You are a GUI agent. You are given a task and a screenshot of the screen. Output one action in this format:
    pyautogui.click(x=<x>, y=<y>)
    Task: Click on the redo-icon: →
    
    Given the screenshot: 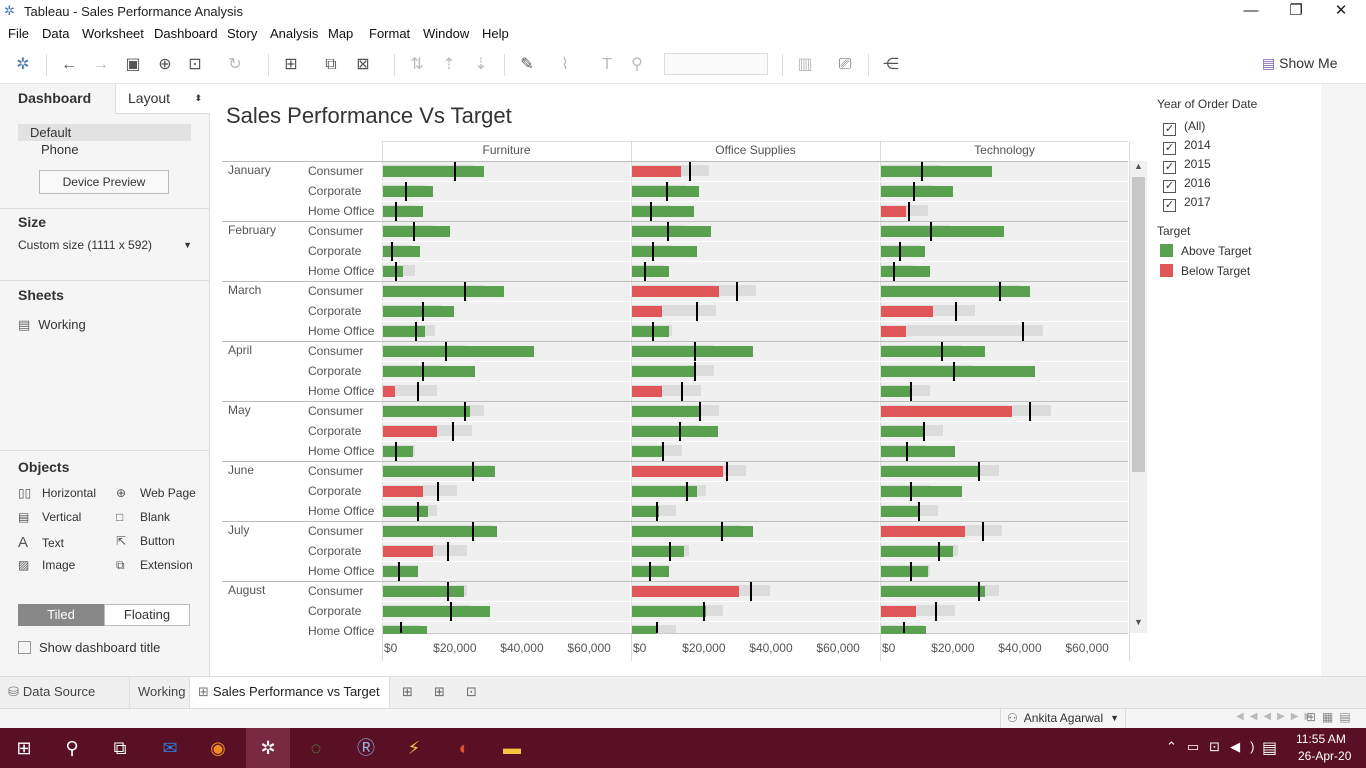 What is the action you would take?
    pyautogui.click(x=101, y=64)
    